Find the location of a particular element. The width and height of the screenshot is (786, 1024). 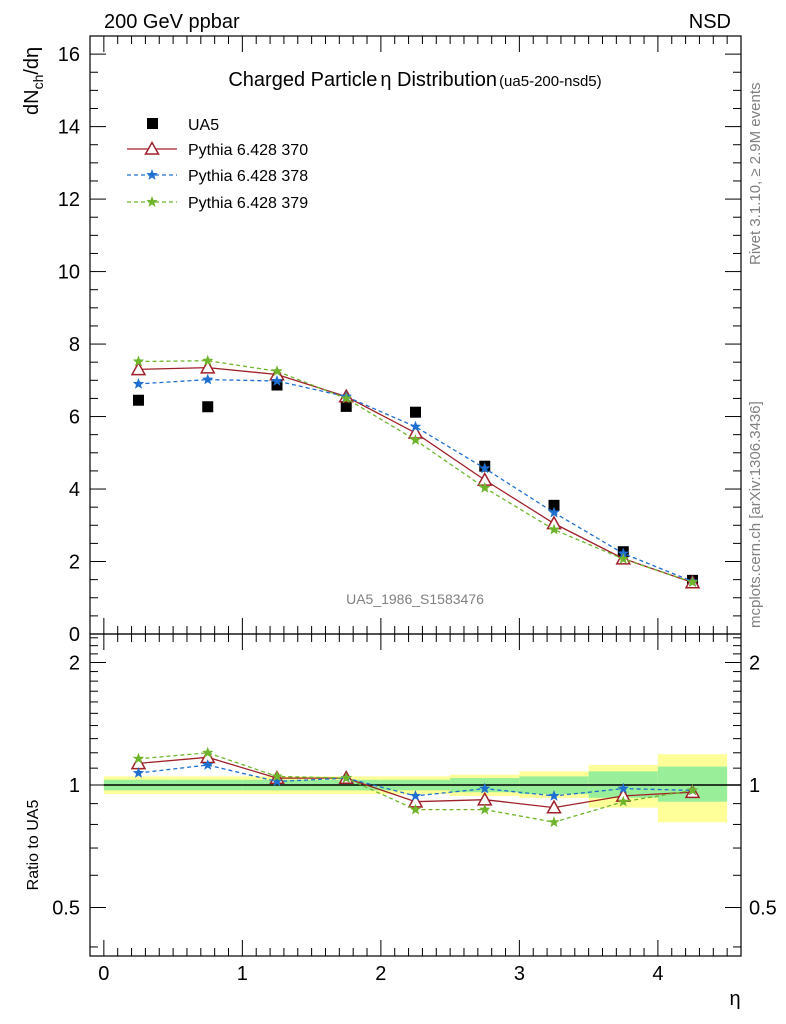

x-tick-label: 4 is located at coordinates (657, 974).